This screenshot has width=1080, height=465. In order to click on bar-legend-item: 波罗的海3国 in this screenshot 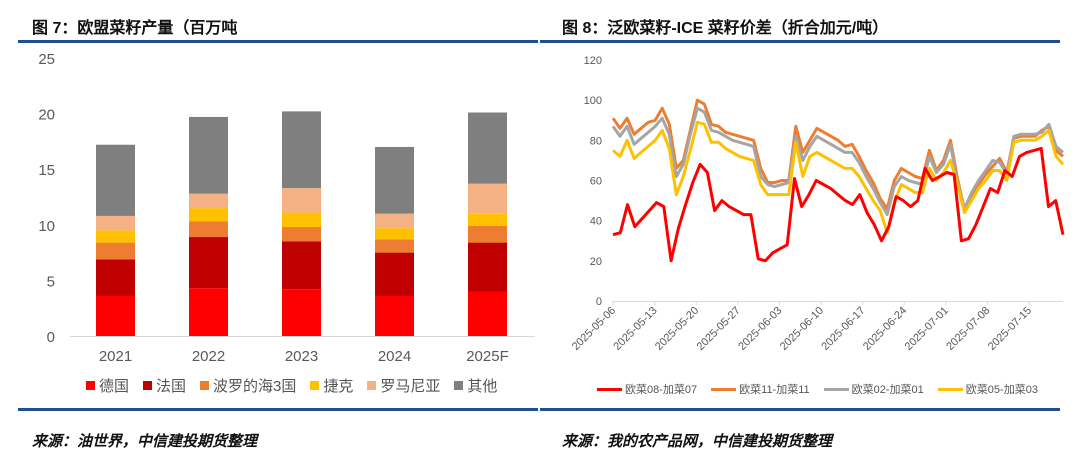, I will do `click(248, 385)`.